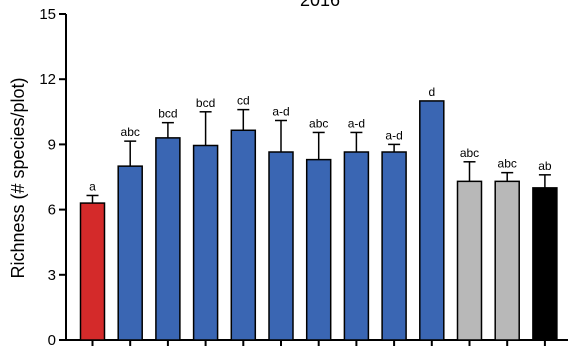  I want to click on y-tick-label: 3, so click(52, 275).